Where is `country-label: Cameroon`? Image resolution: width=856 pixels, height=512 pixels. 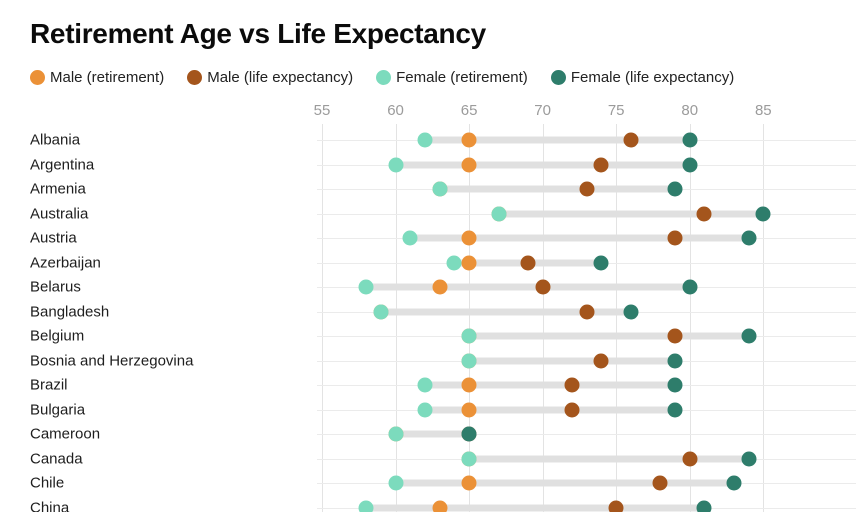
country-label: Cameroon is located at coordinates (65, 434).